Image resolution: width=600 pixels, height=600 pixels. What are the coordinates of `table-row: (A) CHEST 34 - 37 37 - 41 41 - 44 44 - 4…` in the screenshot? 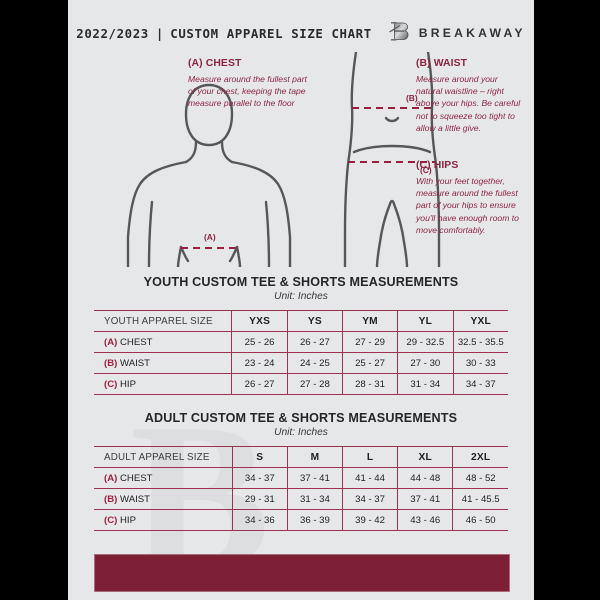 It's located at (301, 478).